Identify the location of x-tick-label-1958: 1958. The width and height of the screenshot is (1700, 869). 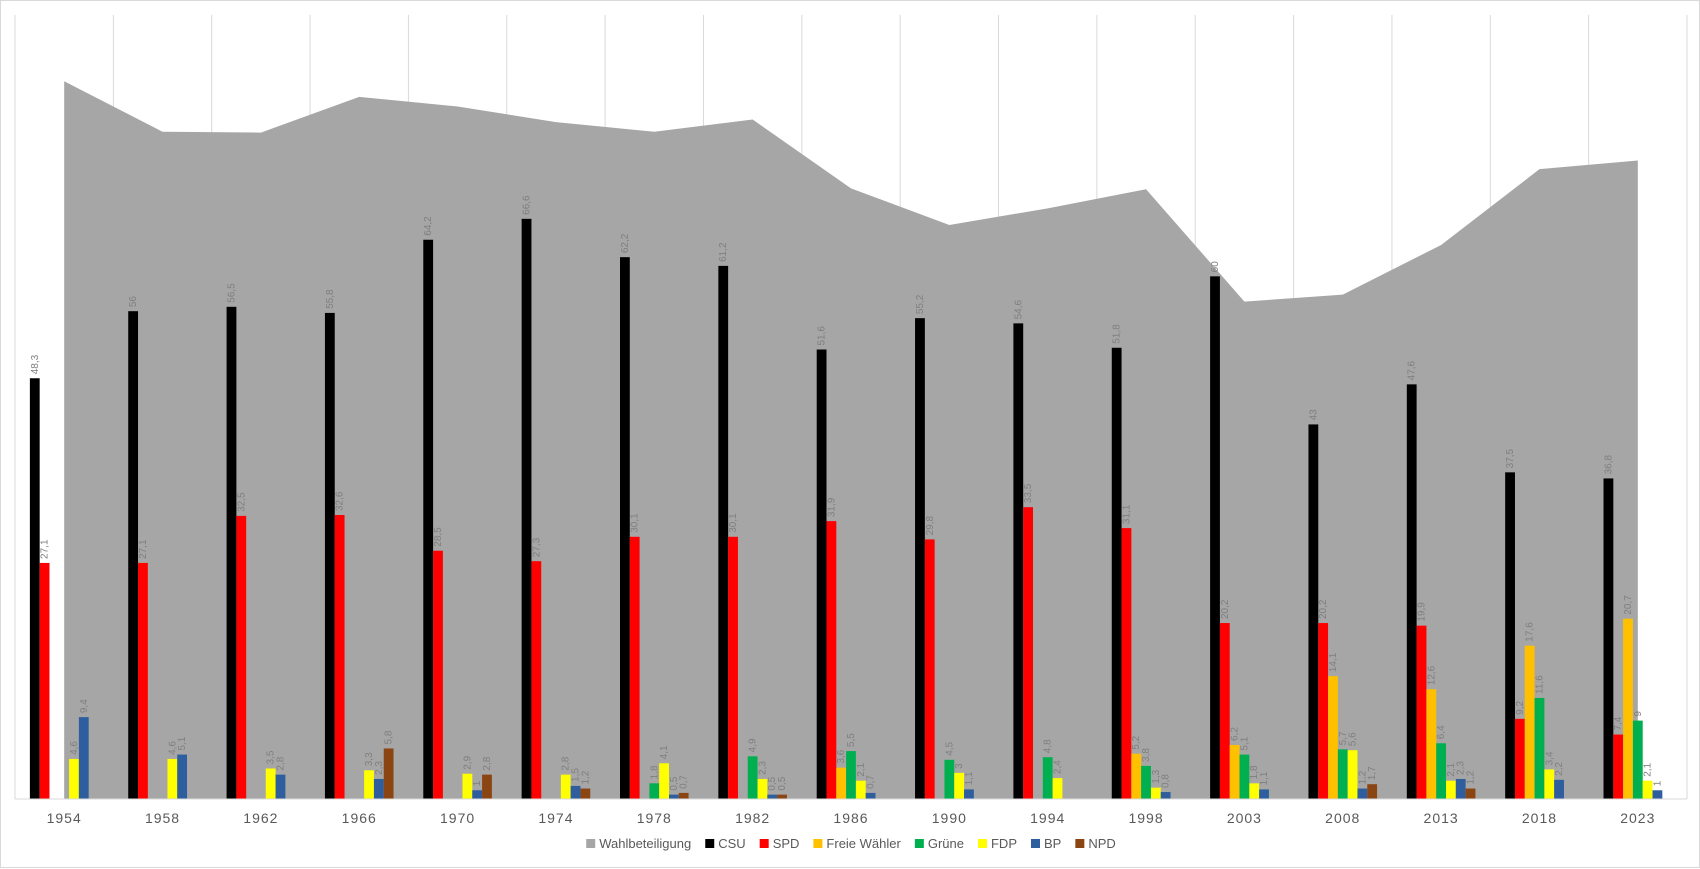
(162, 818).